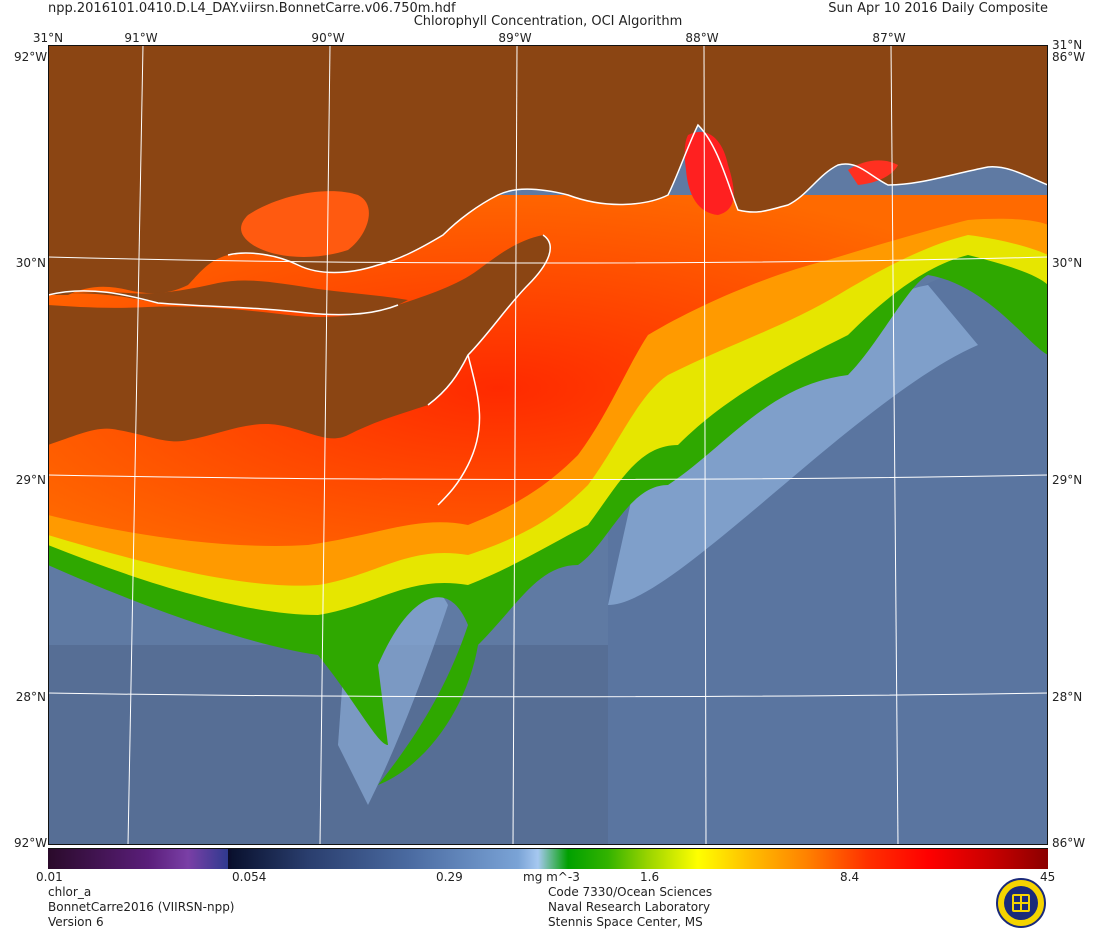 The width and height of the screenshot is (1096, 931). Describe the element at coordinates (31, 57) in the screenshot. I see `edge-lon-label-top-left: 92°W` at that location.